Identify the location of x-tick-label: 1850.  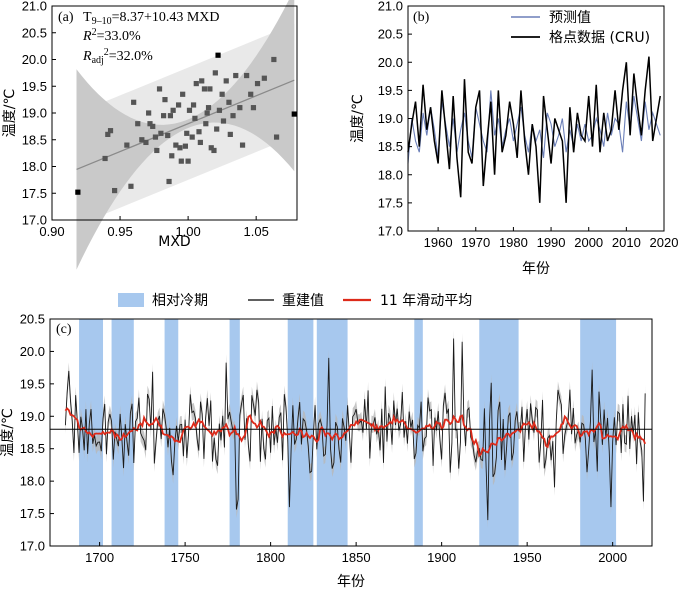
(356, 557).